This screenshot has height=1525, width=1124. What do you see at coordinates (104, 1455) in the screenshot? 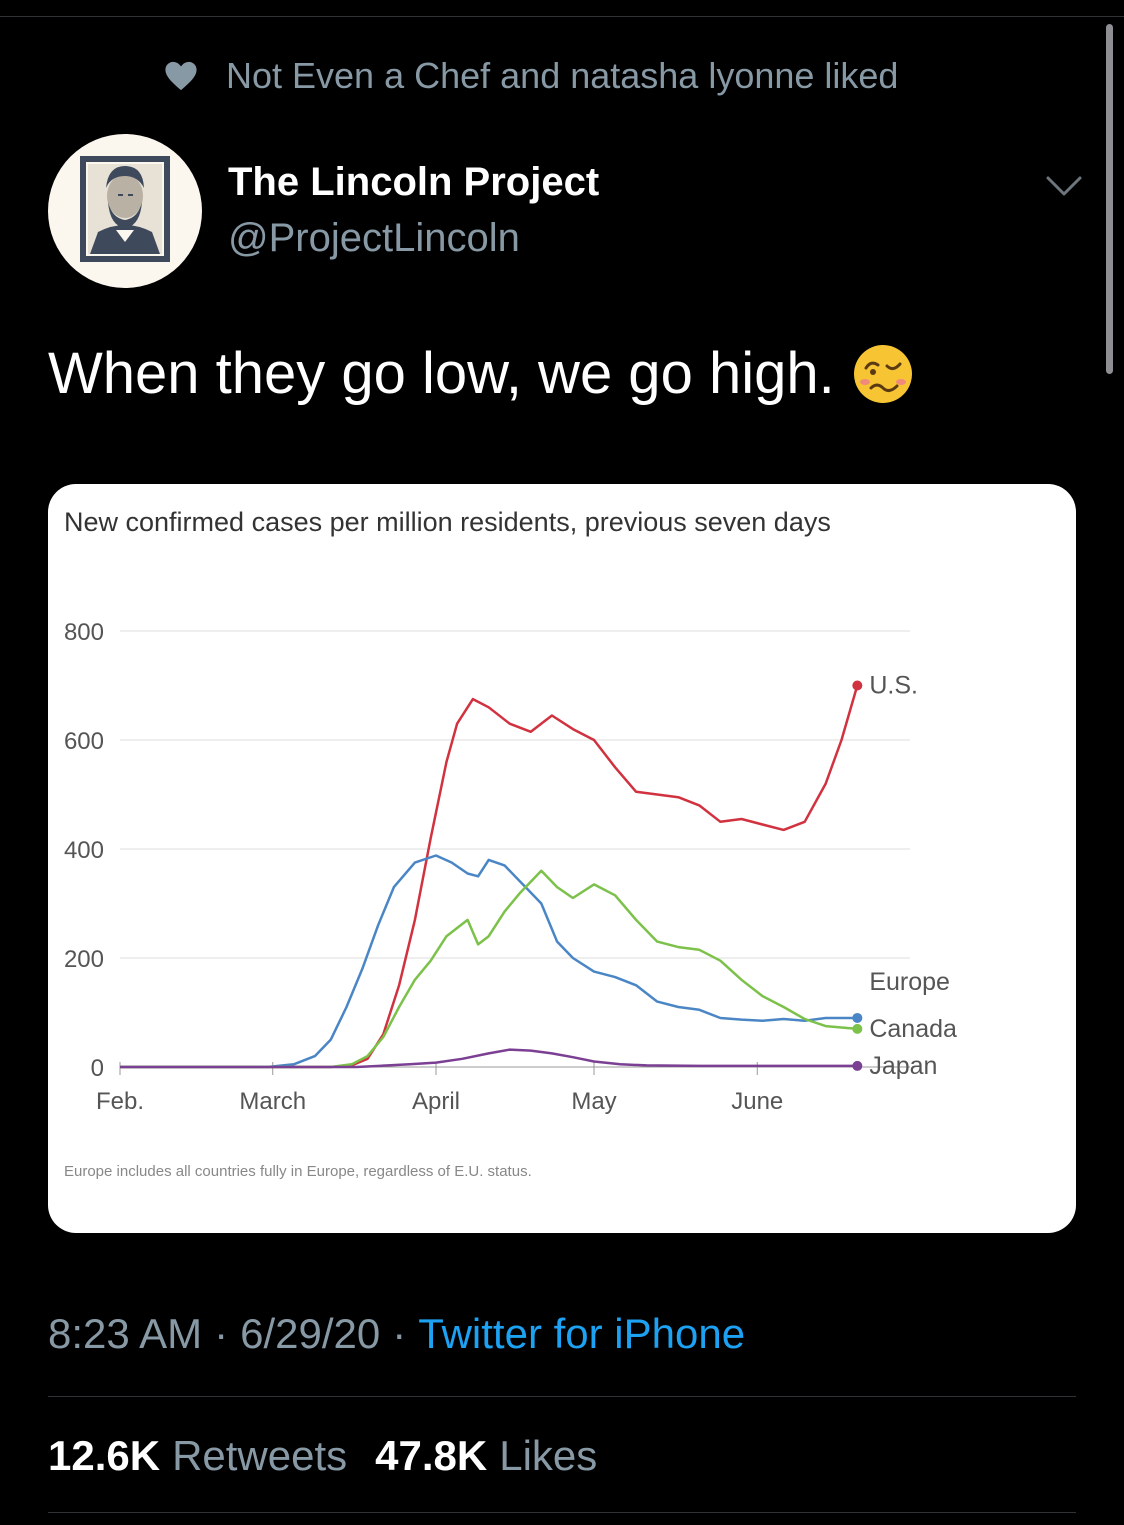
I see `retweets-count: 12.6K` at bounding box center [104, 1455].